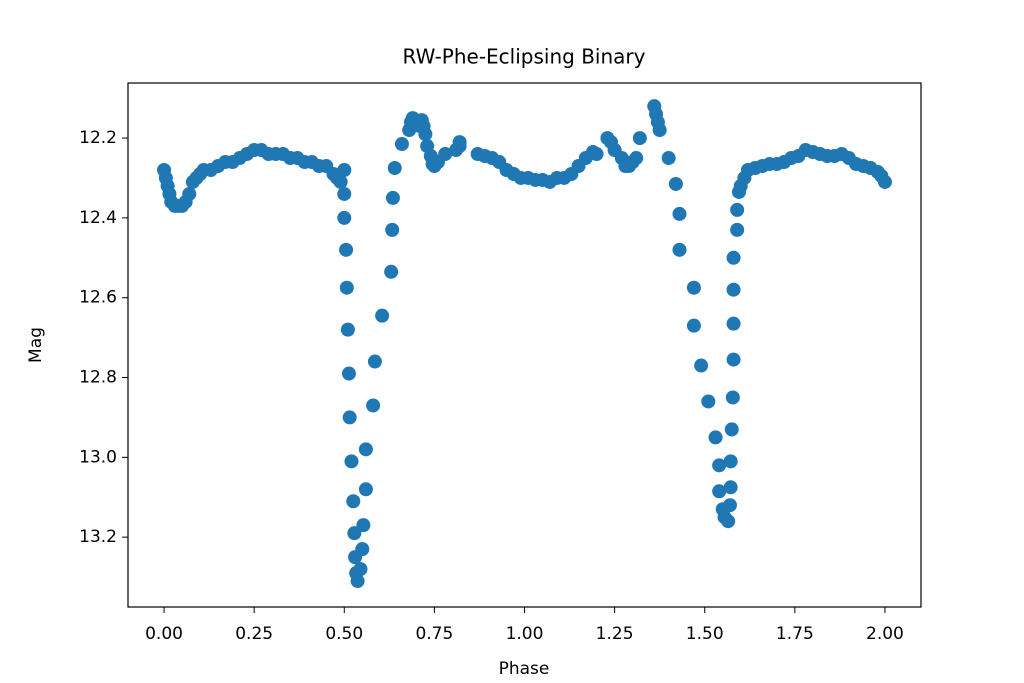 This screenshot has width=1024, height=683. What do you see at coordinates (615, 634) in the screenshot?
I see `x-tick-label: 1.25` at bounding box center [615, 634].